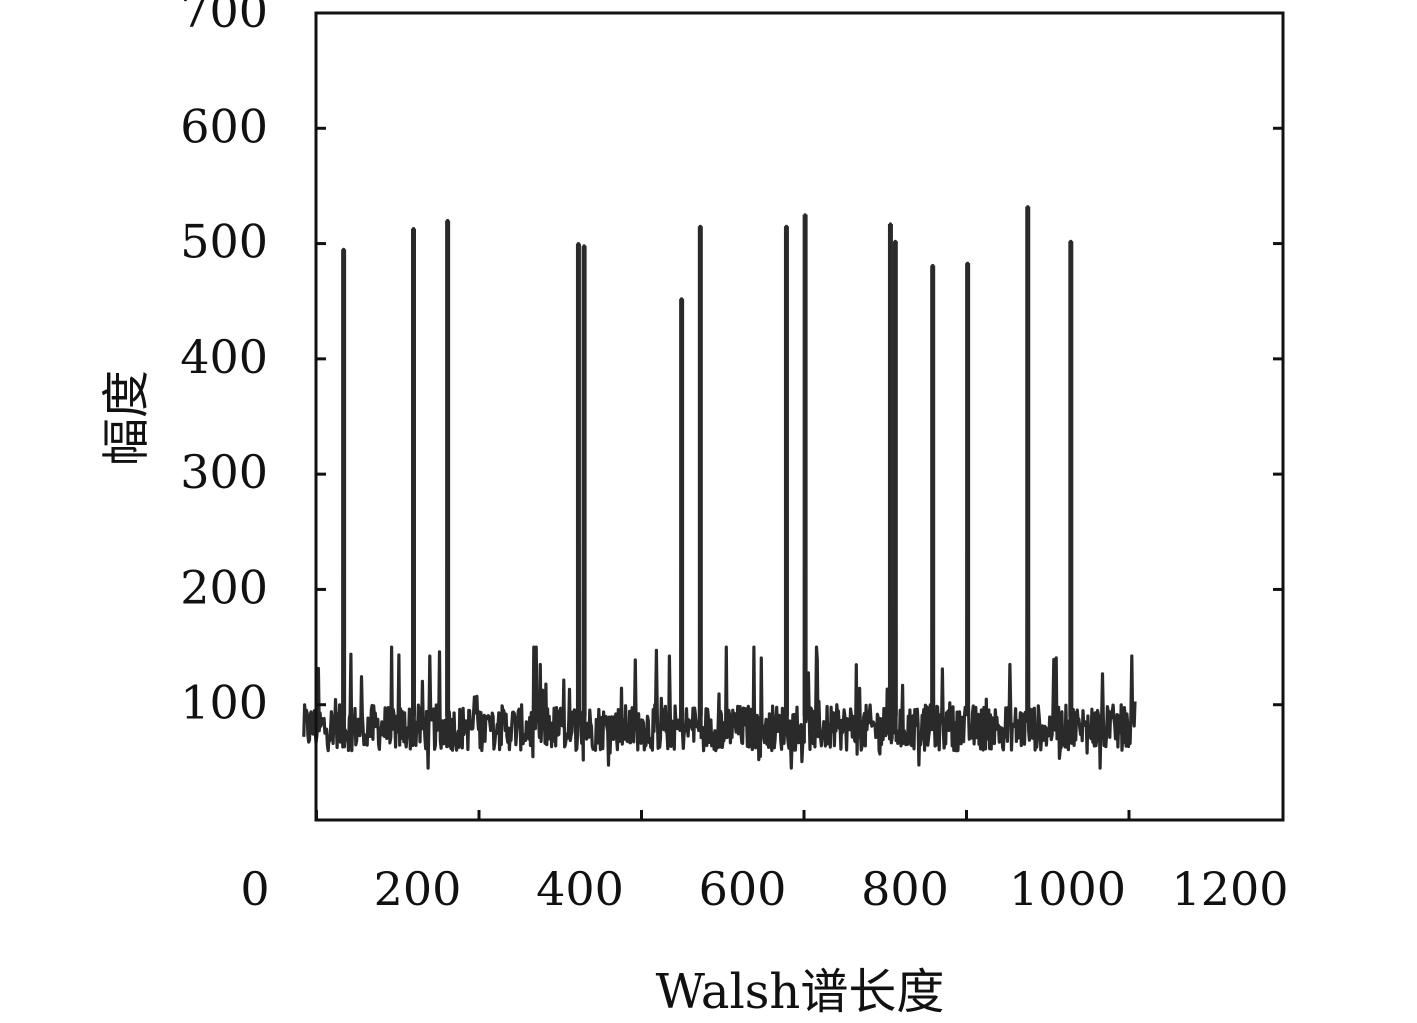 Image resolution: width=1417 pixels, height=1023 pixels. I want to click on y-axis-title: 幅度, so click(127, 418).